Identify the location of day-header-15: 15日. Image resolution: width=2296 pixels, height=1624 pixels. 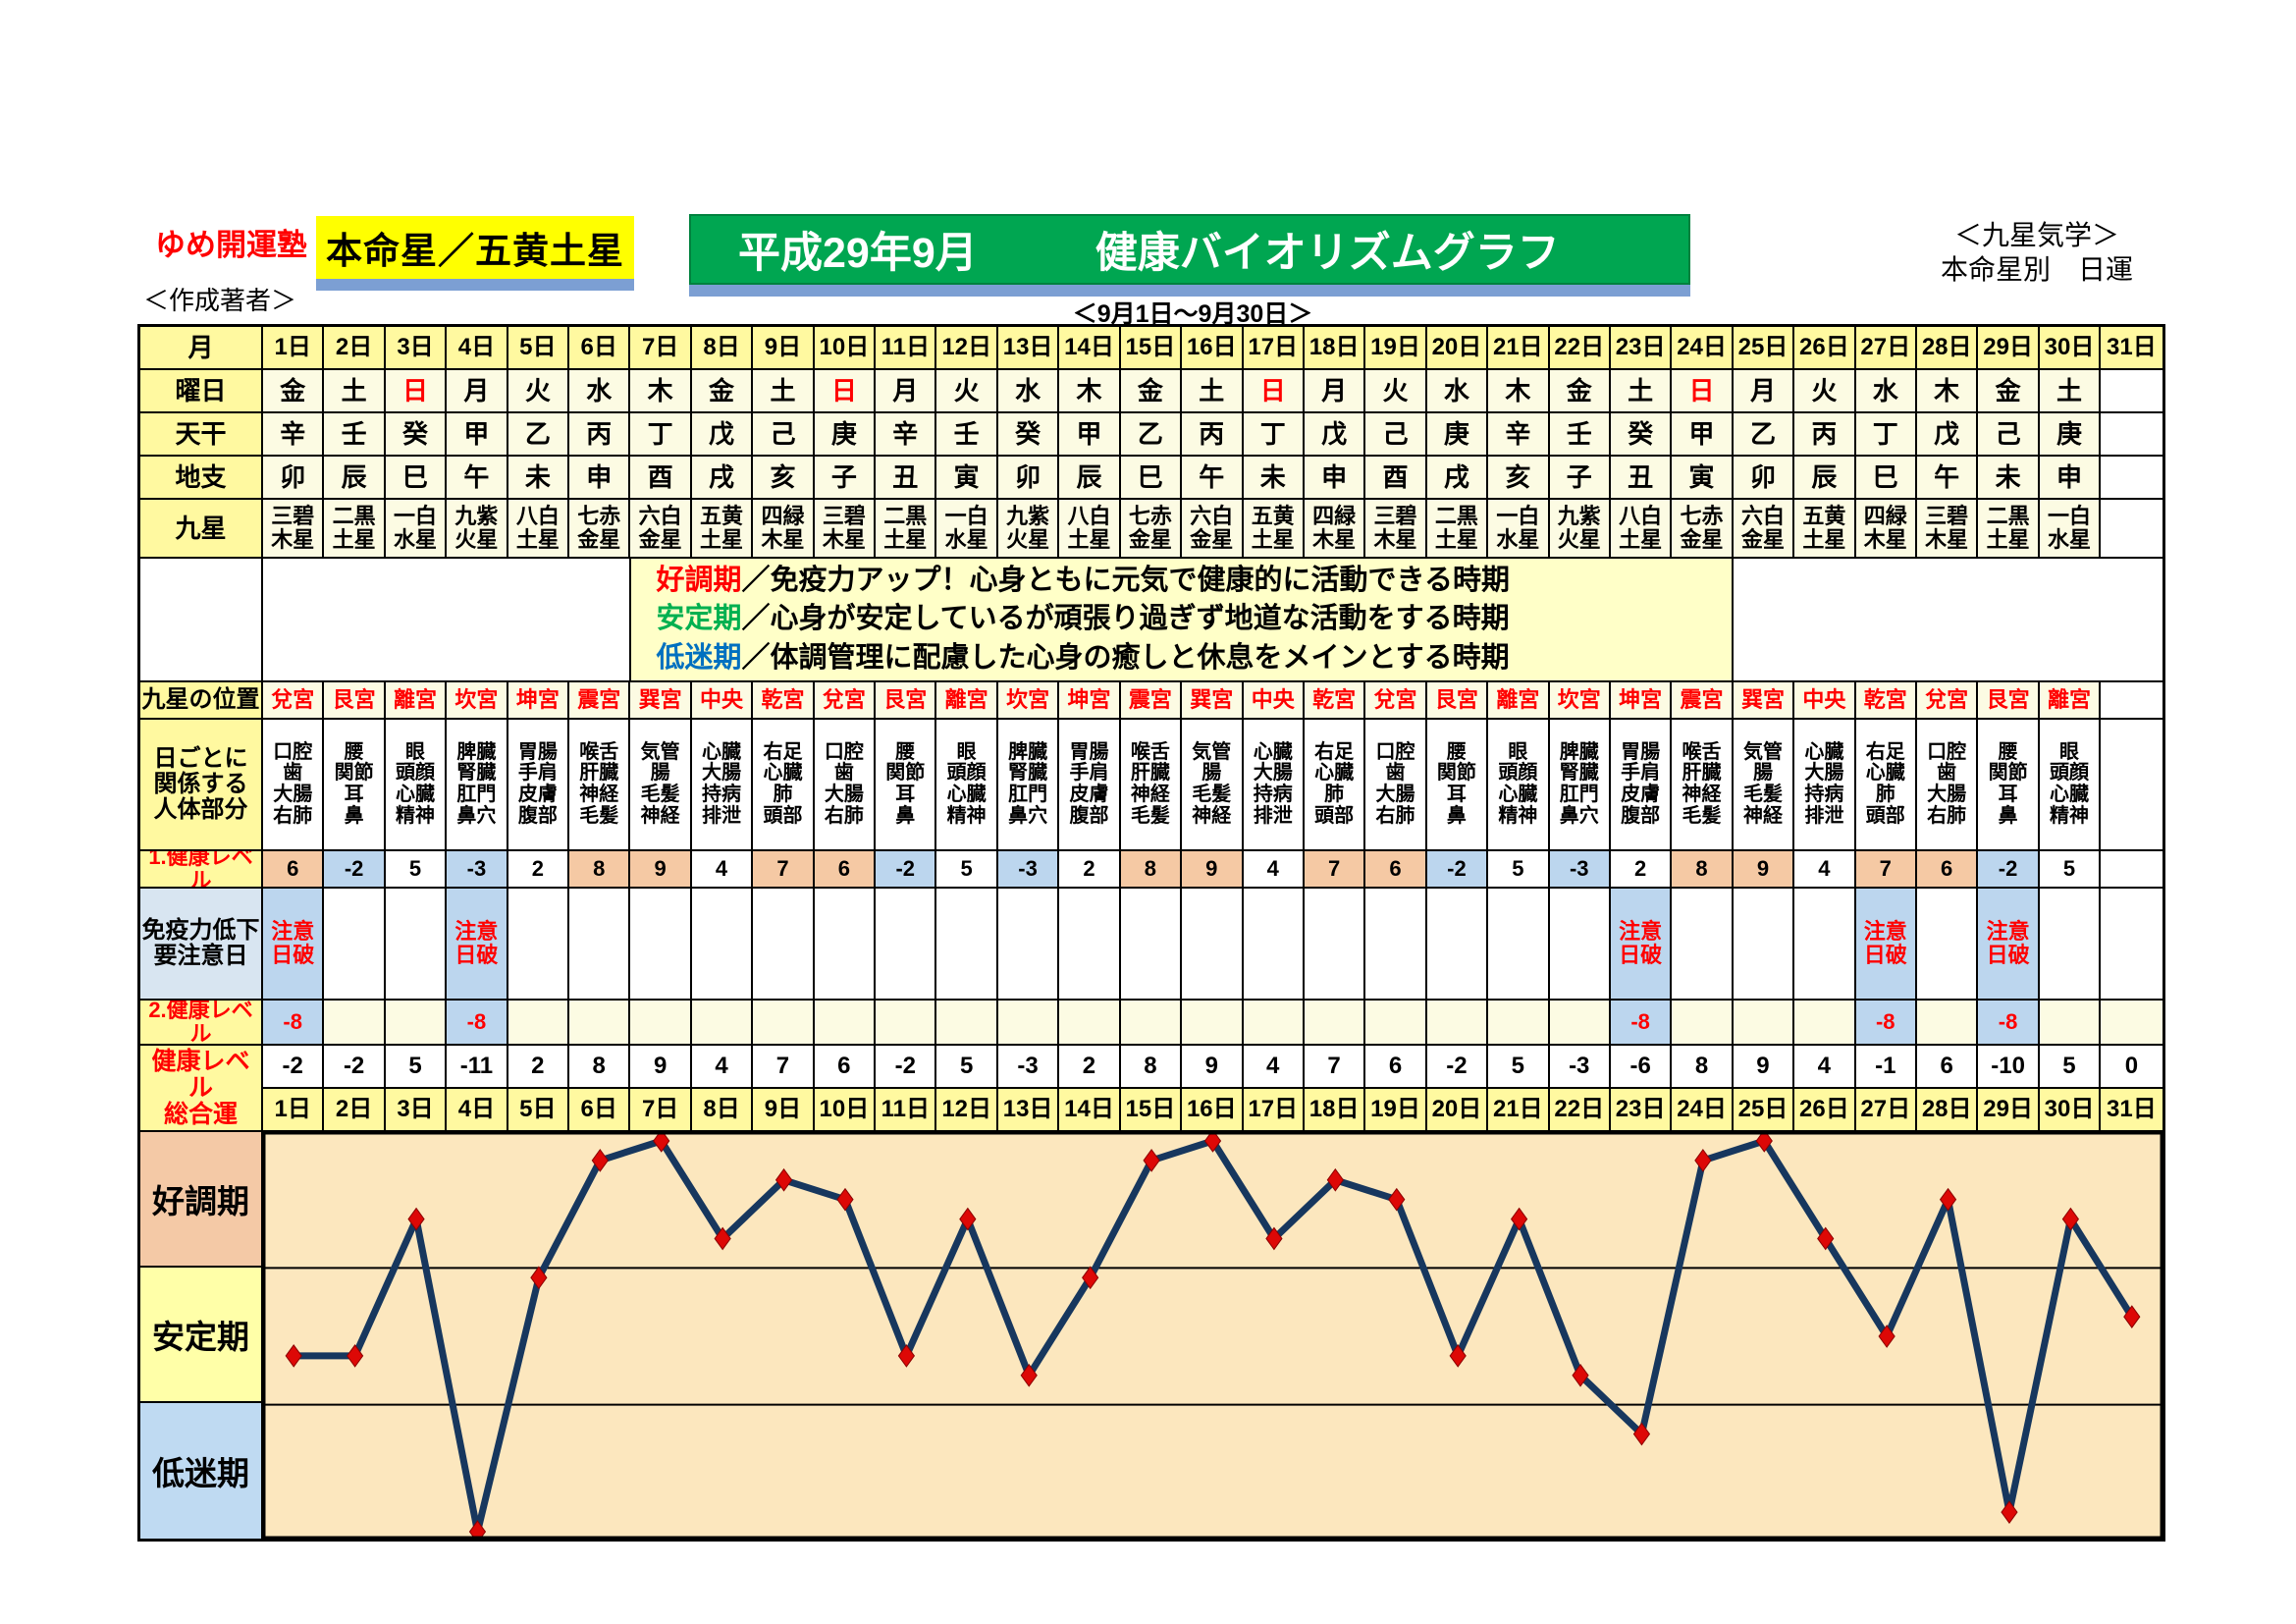
(1151, 347).